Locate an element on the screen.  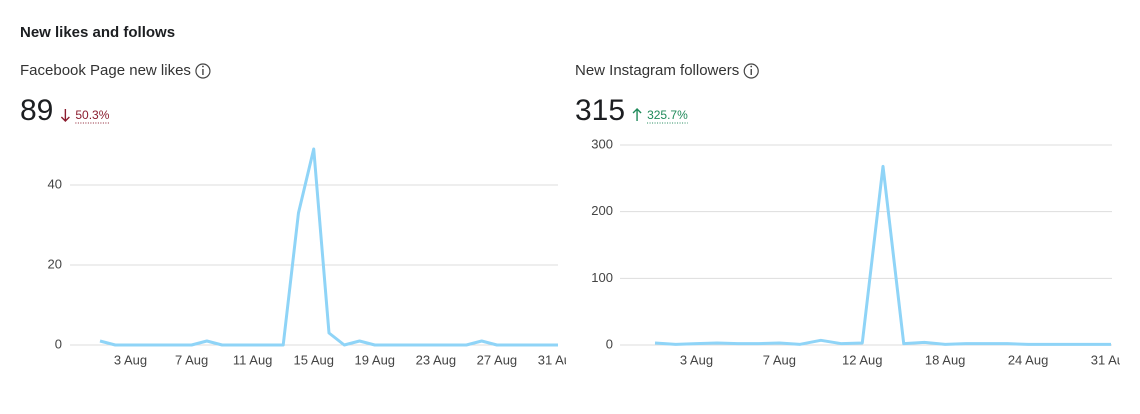
x-tick-label: 23 Aug is located at coordinates (436, 359).